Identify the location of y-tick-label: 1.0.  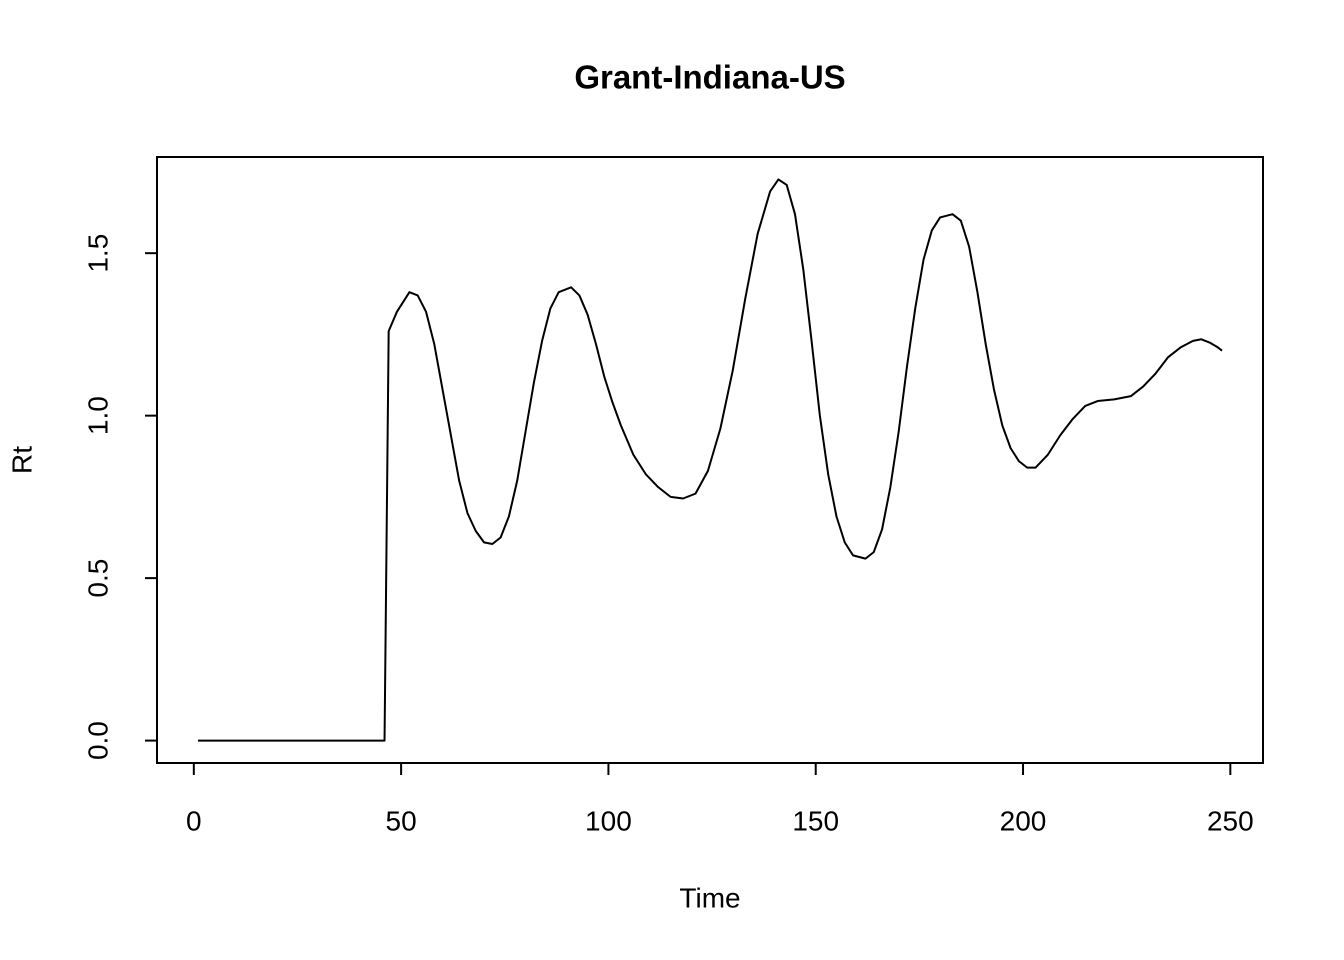
(97, 415).